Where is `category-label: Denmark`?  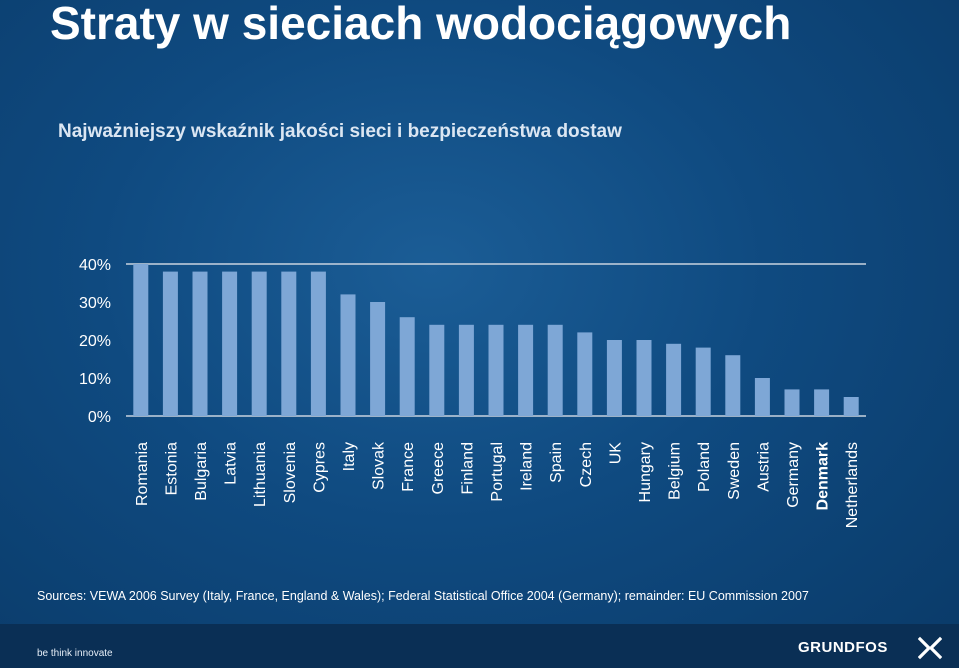
category-label: Denmark is located at coordinates (823, 476).